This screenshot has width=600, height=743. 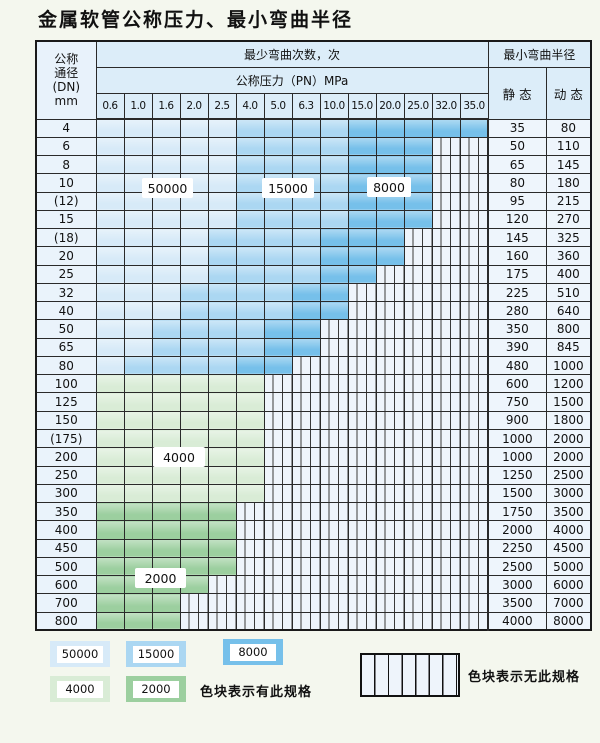 I want to click on table-row: (18) 145 325, so click(x=313, y=238).